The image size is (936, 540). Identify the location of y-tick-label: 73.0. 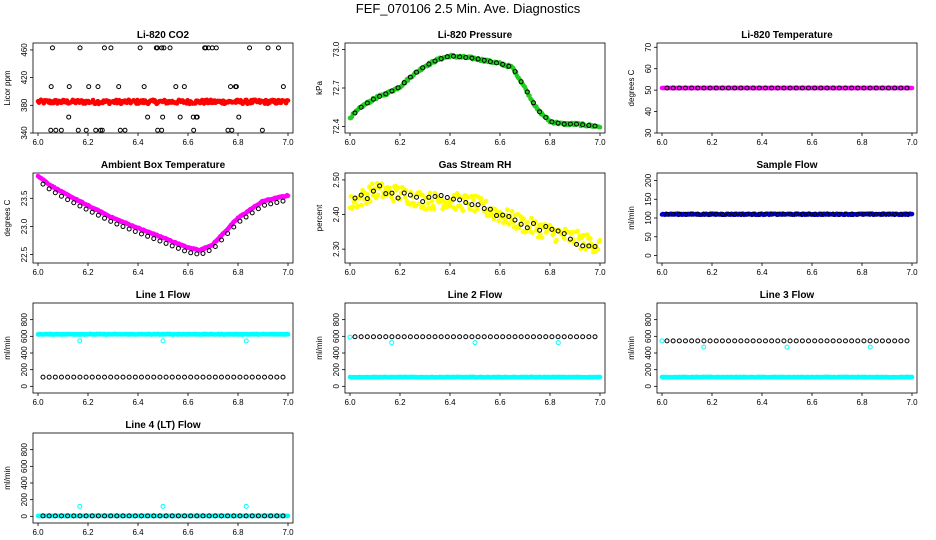
(336, 49).